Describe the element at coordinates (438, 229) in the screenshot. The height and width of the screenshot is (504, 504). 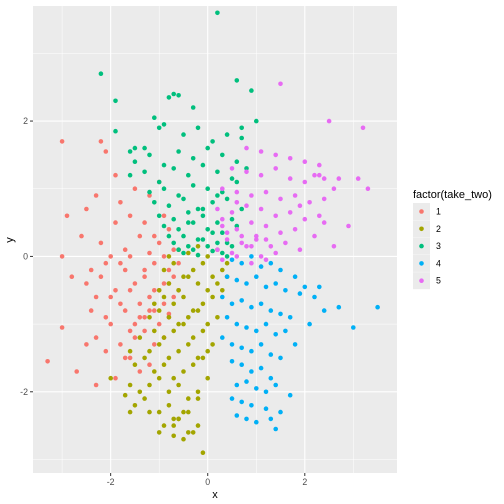
I see `legend-label-2: 2` at that location.